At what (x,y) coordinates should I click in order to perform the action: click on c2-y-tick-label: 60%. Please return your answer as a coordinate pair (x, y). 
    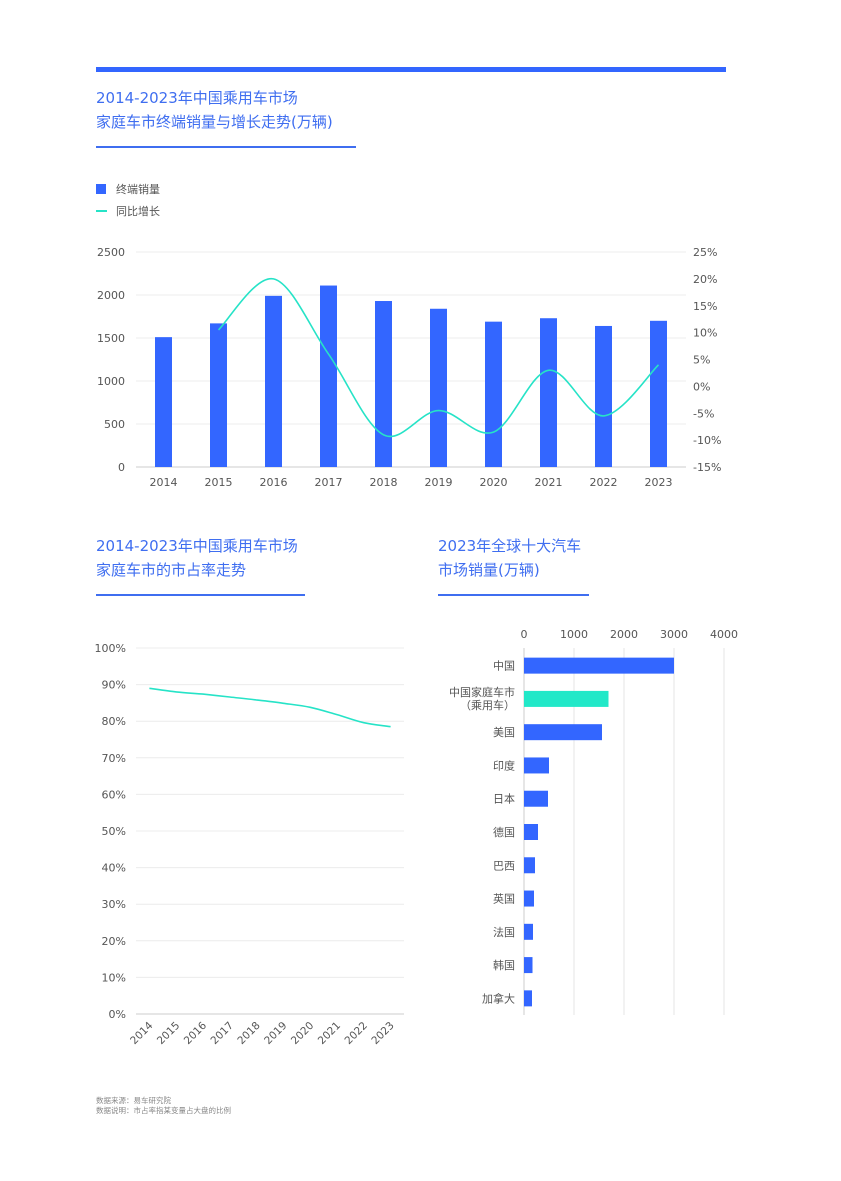
    Looking at the image, I should click on (114, 794).